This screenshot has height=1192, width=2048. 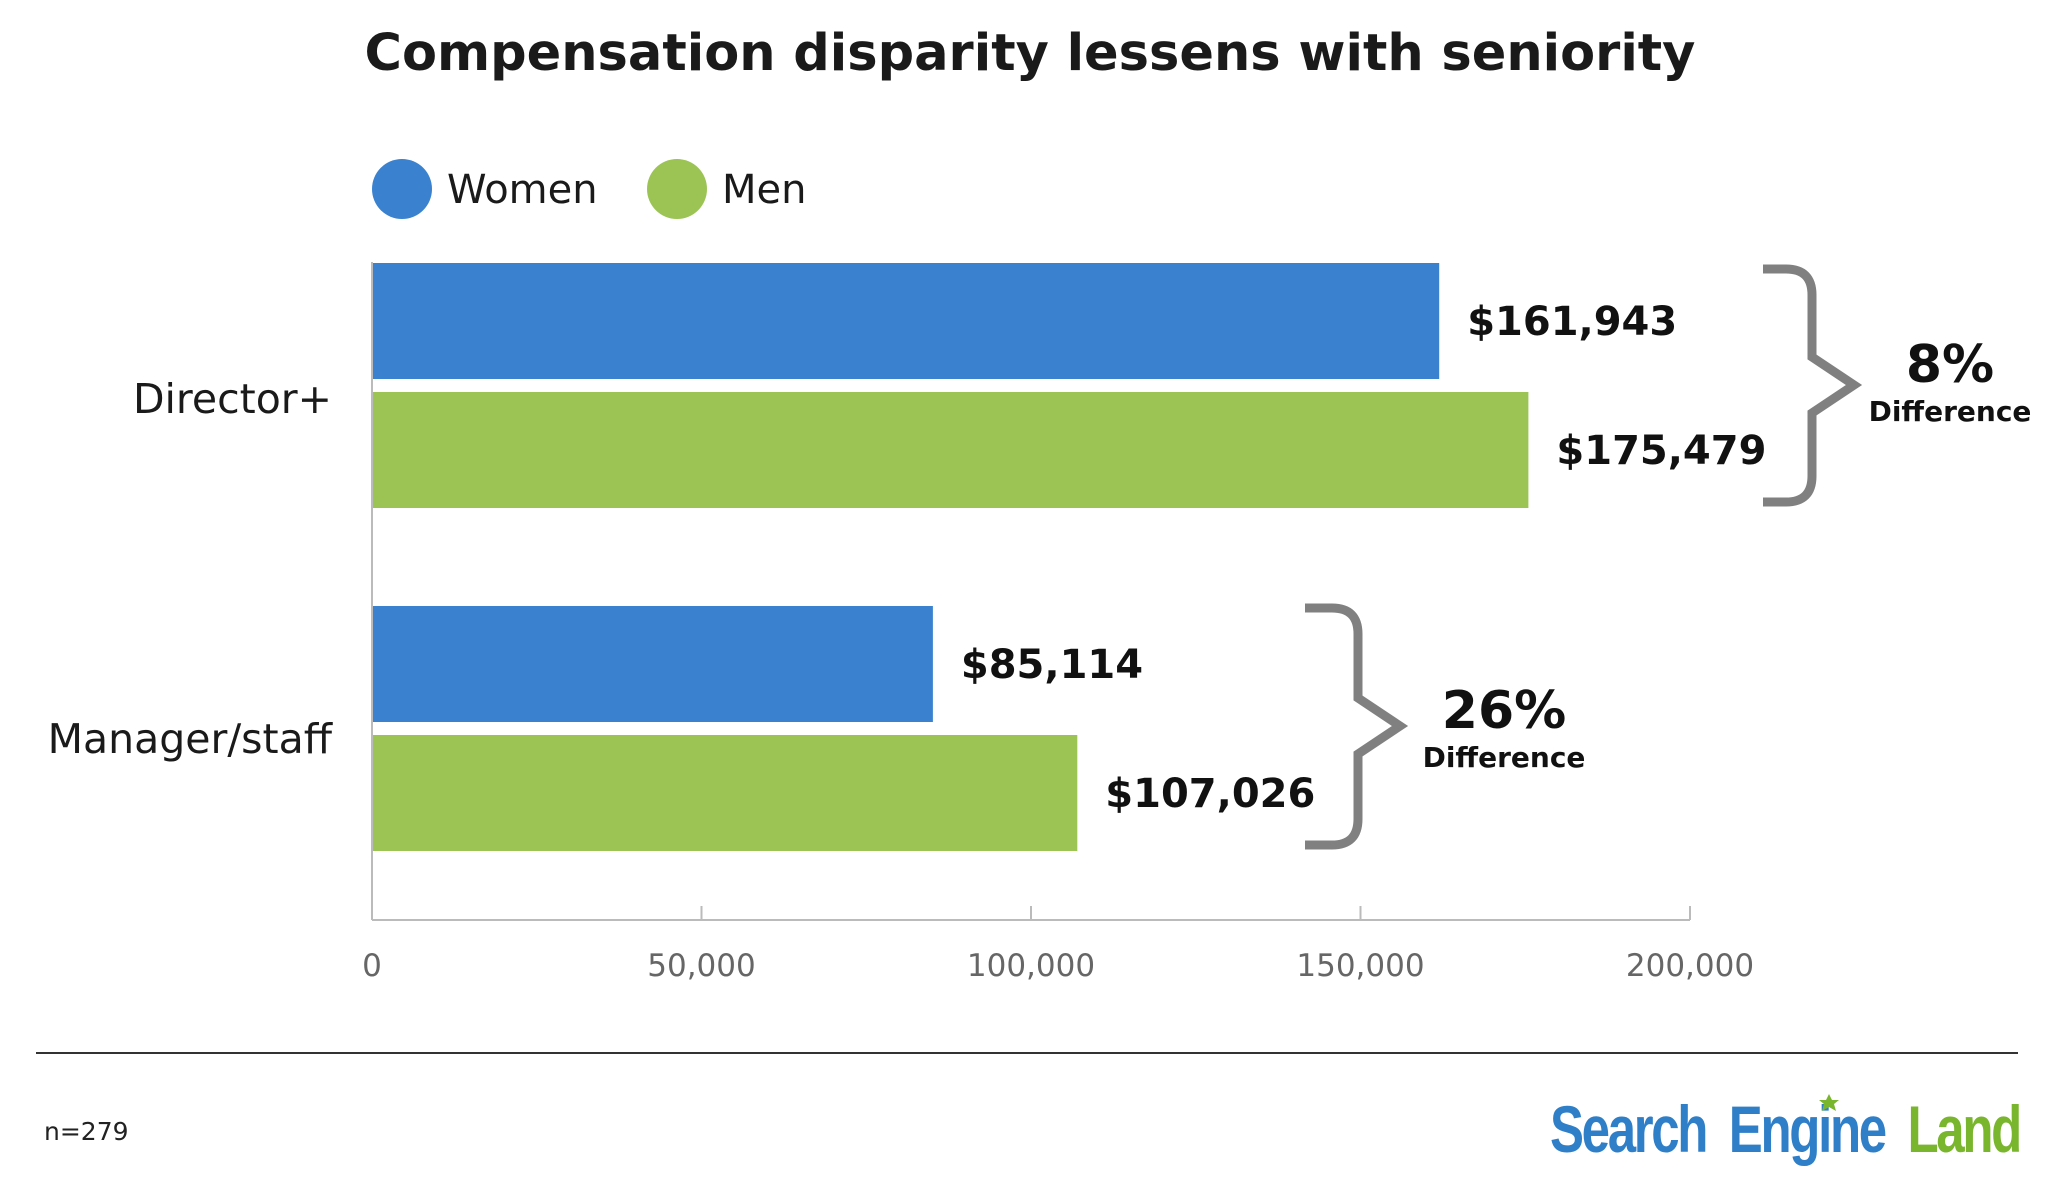 What do you see at coordinates (1504, 757) in the screenshot?
I see `difference-label-manager-staff: Difference` at bounding box center [1504, 757].